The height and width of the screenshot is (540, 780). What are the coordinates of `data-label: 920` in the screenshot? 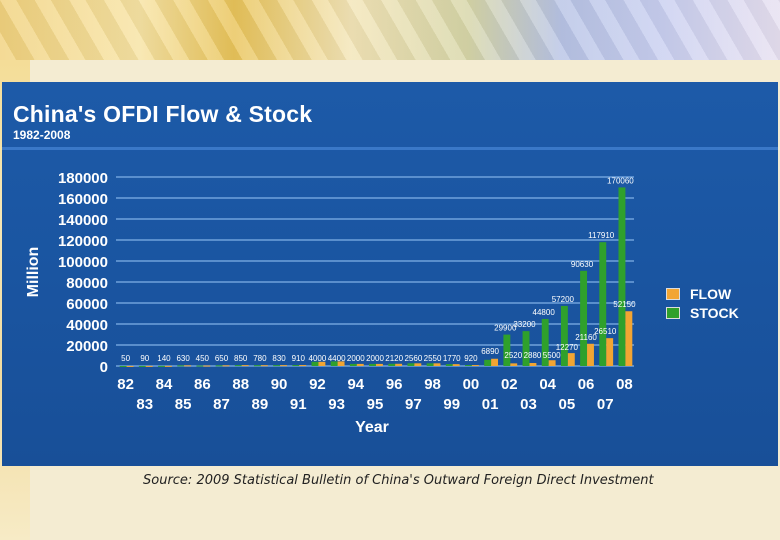 It's located at (471, 358).